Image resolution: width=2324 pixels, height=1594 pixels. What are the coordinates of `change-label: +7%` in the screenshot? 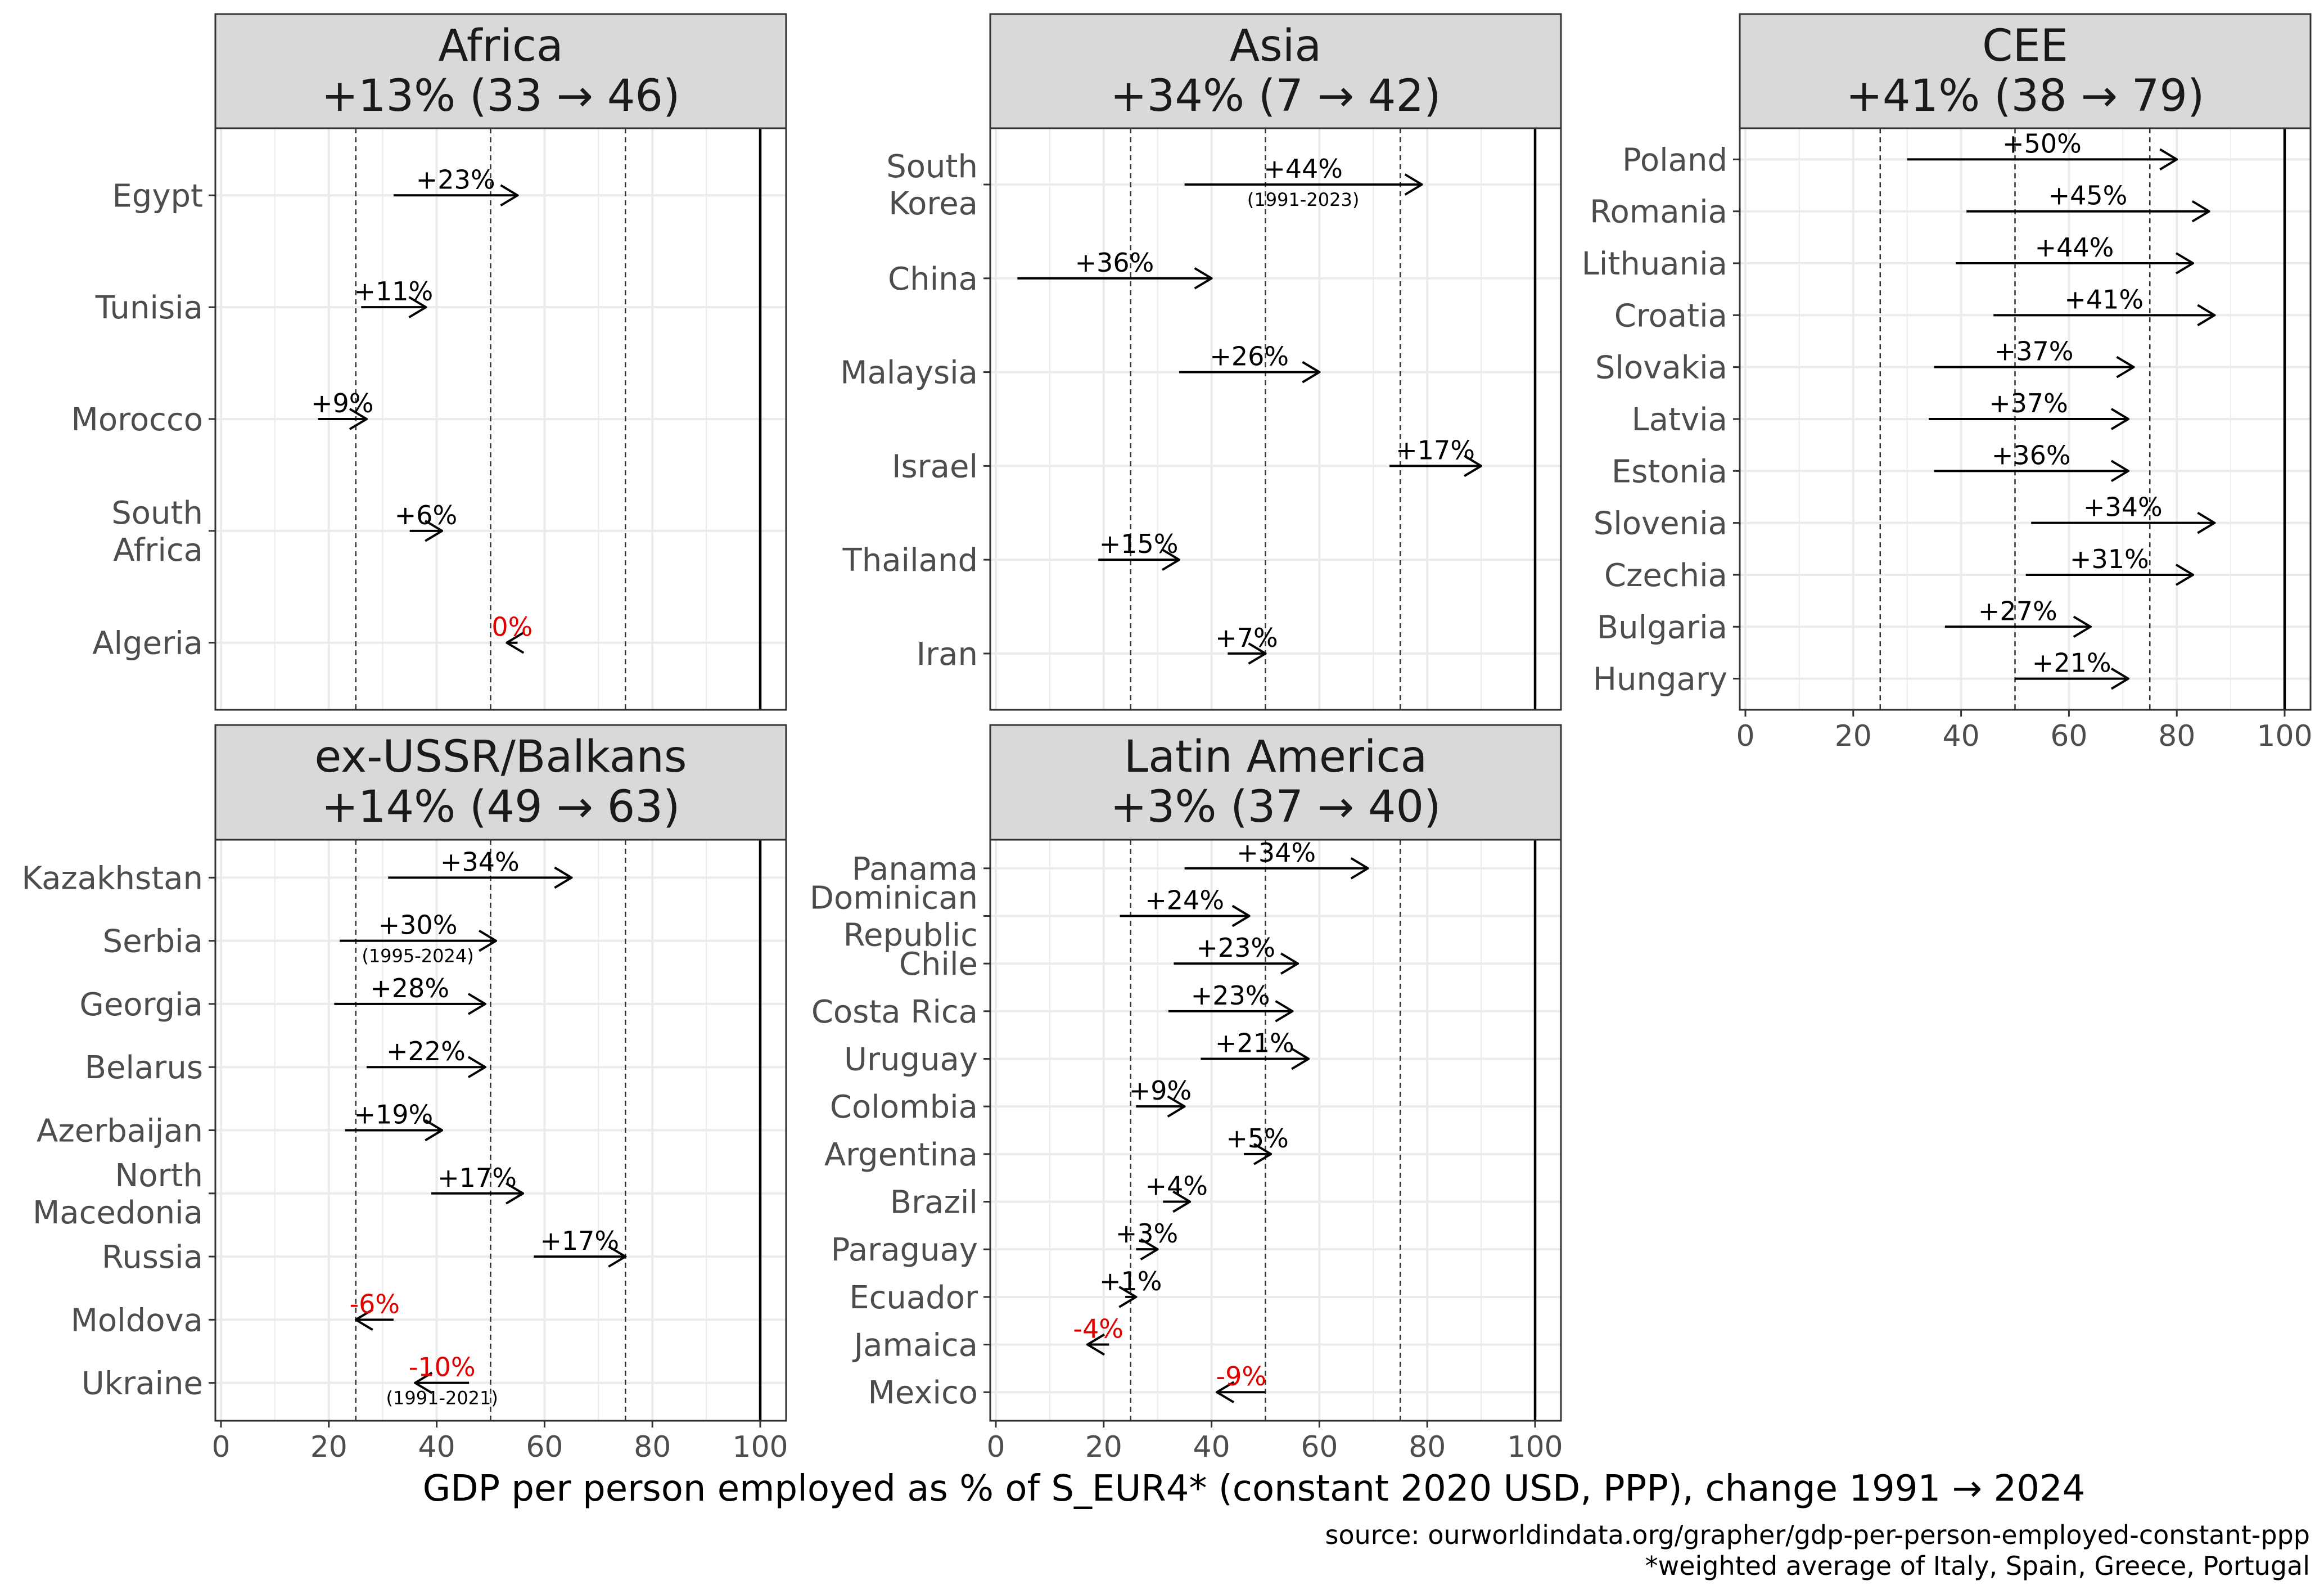 It's located at (1246, 638).